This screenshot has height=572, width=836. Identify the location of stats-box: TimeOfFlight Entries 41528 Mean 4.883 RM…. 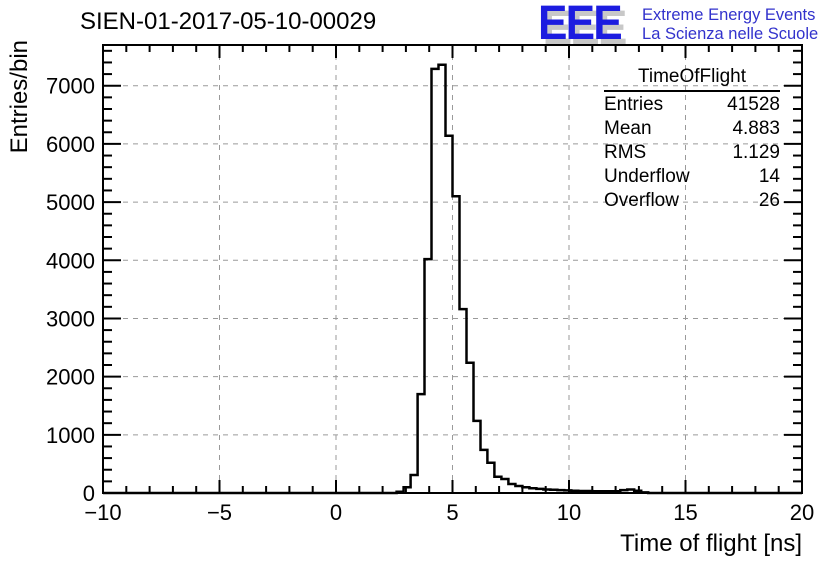
(692, 139).